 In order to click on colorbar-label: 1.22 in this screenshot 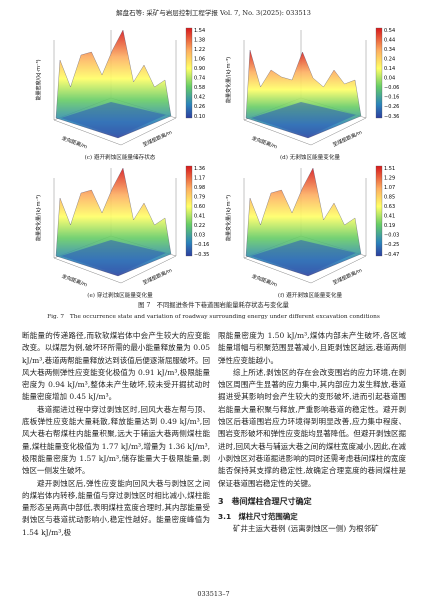, I will do `click(199, 50)`.